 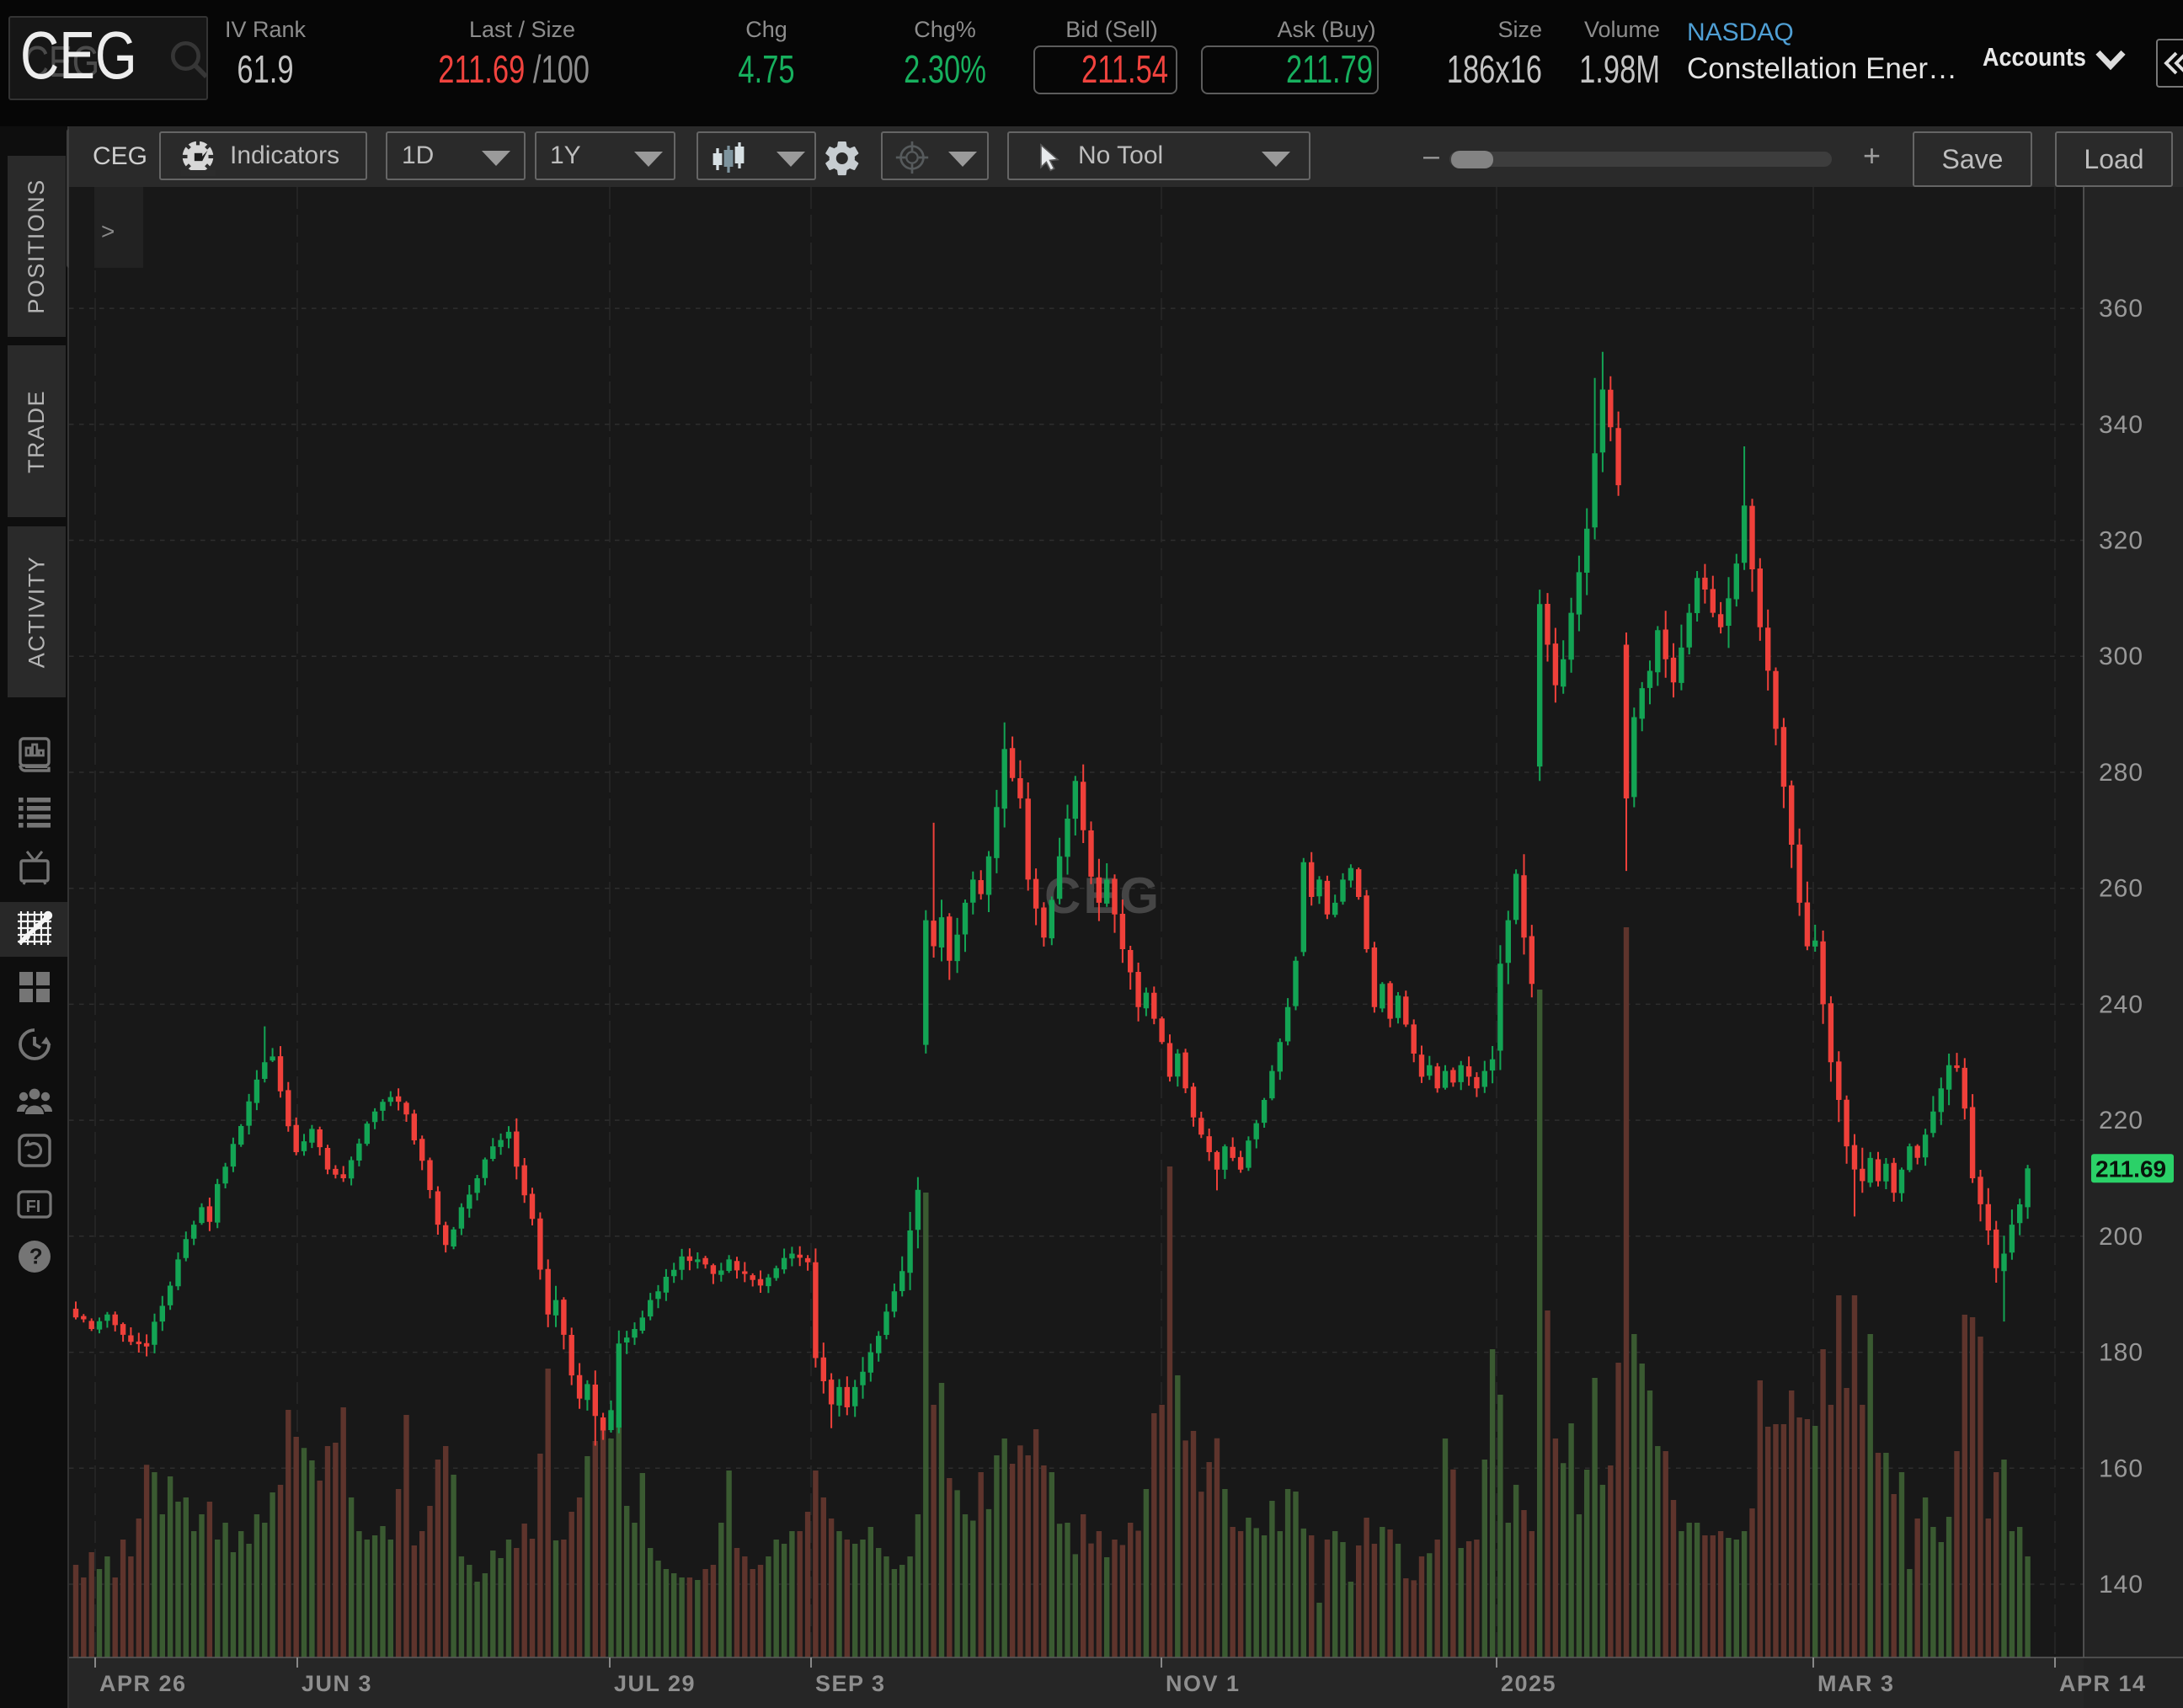 I want to click on svg-text: NOV 1, so click(x=1203, y=1683).